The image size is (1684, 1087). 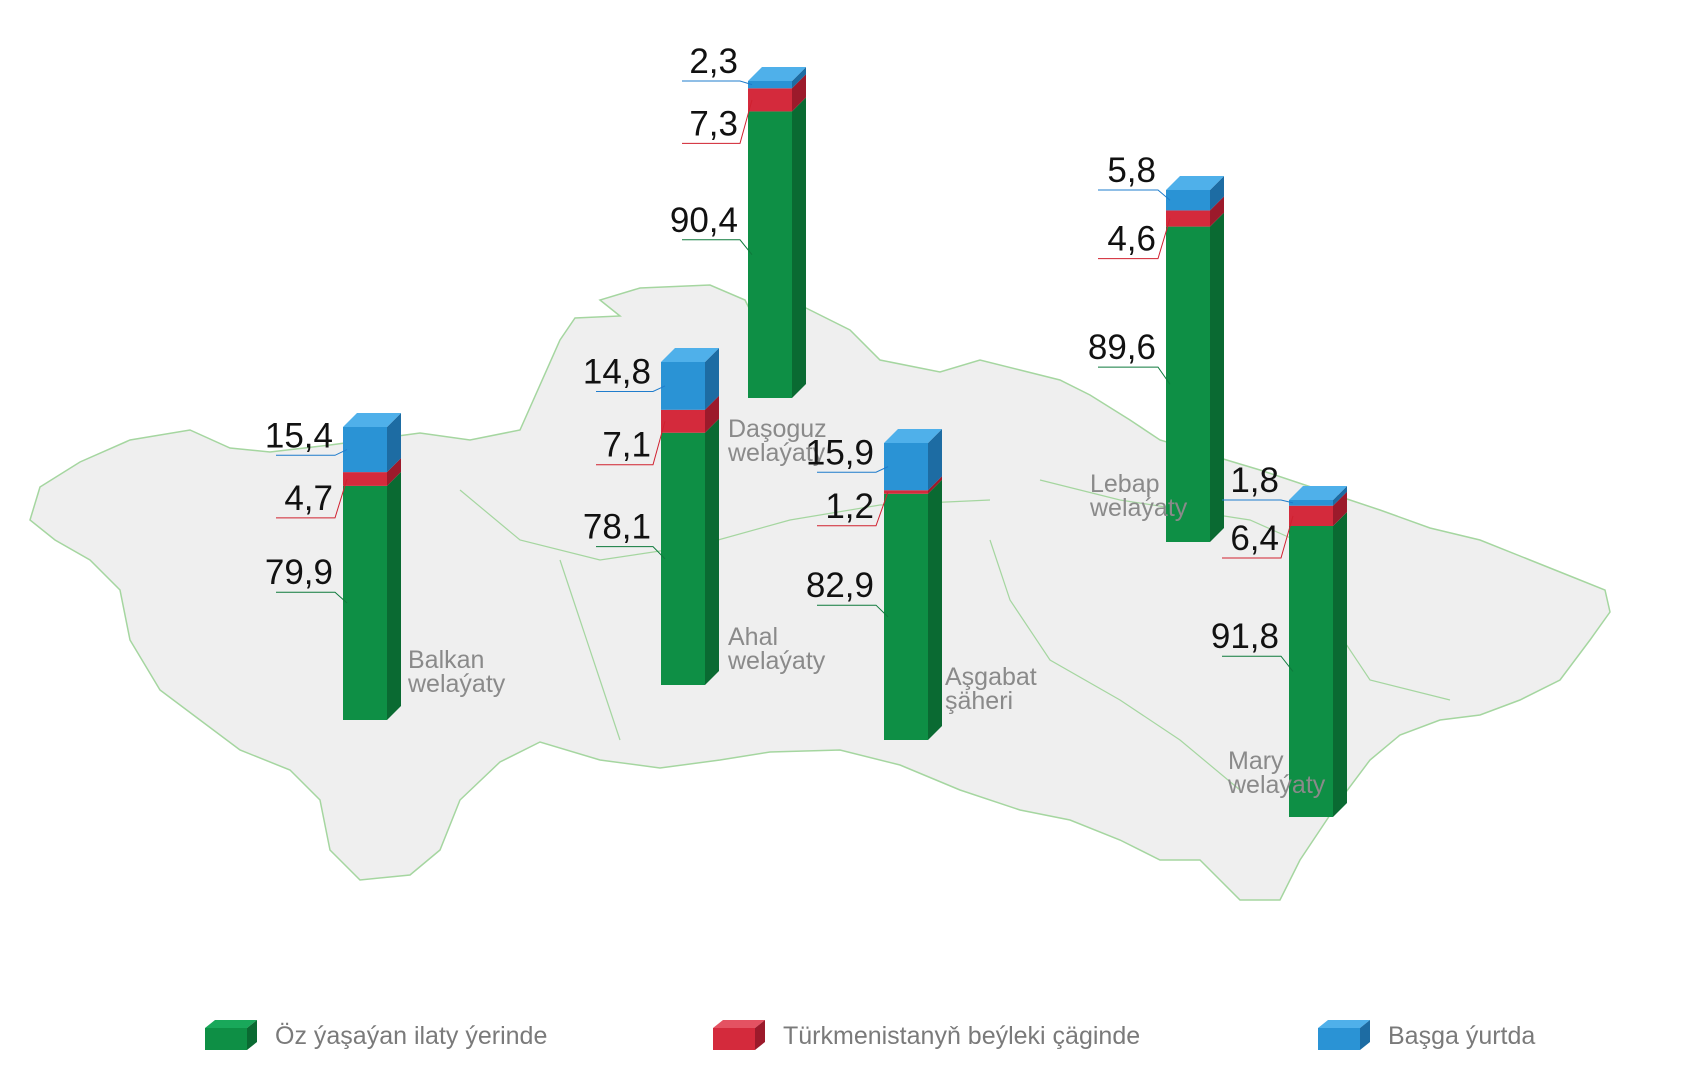 What do you see at coordinates (1125, 484) in the screenshot?
I see `region-label: Lebap` at bounding box center [1125, 484].